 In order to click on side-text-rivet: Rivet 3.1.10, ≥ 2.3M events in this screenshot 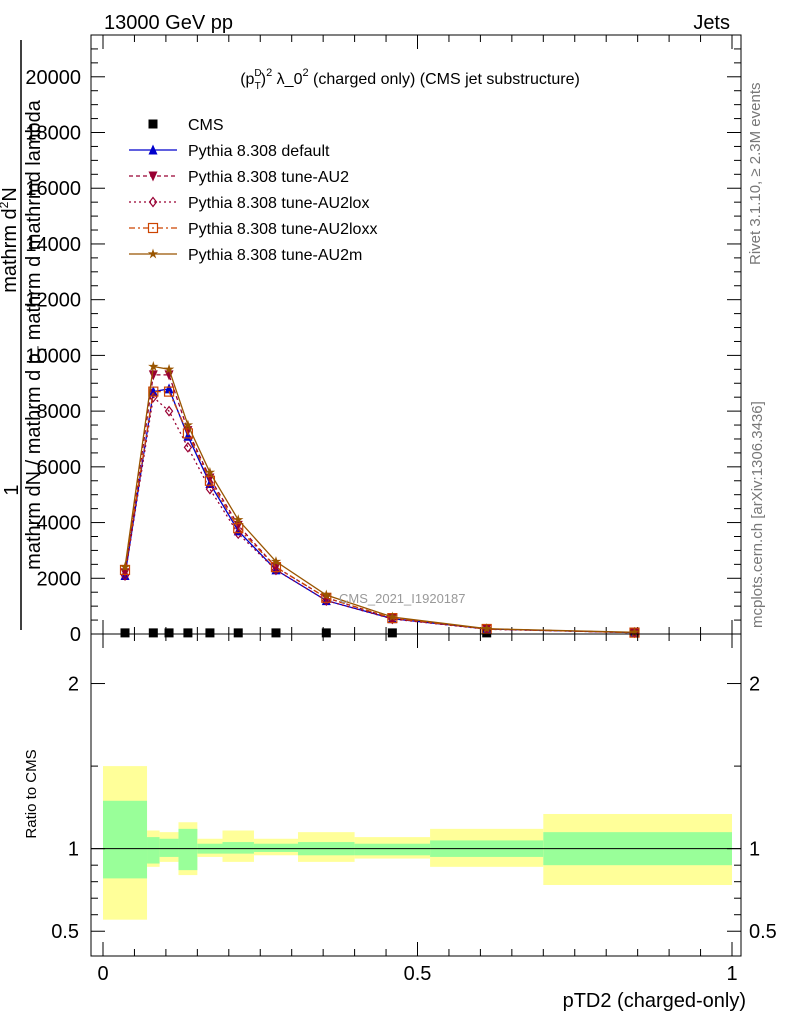, I will do `click(755, 174)`.